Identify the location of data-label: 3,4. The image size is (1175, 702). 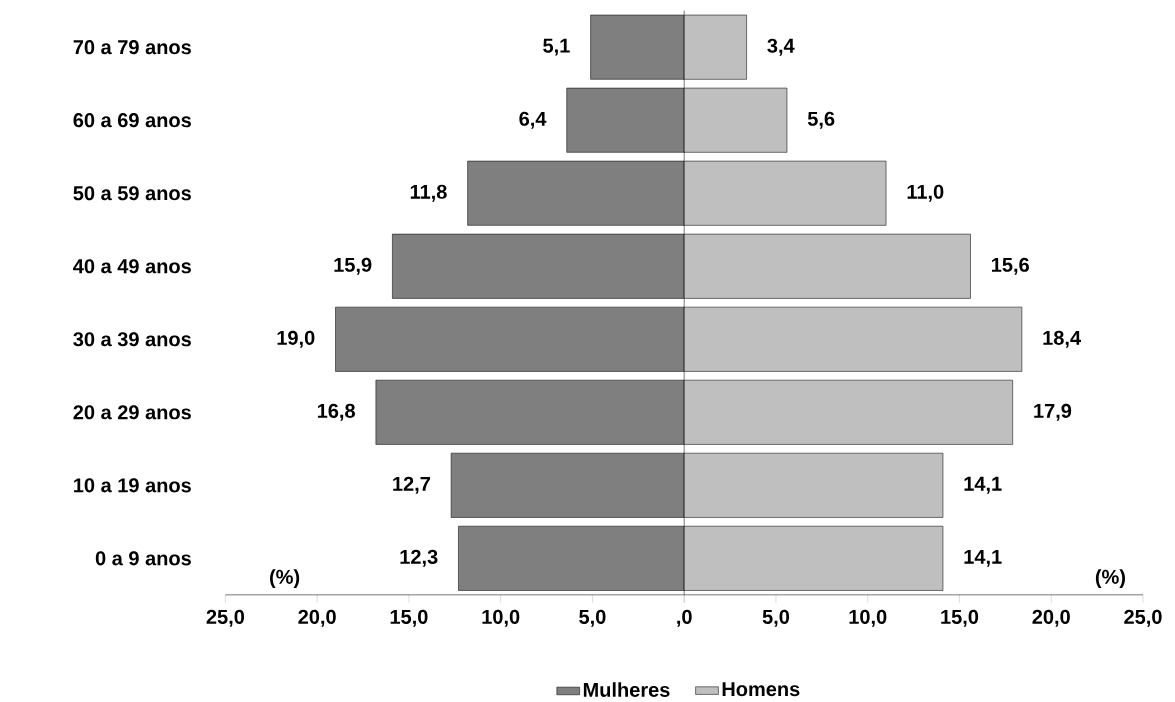
(781, 47).